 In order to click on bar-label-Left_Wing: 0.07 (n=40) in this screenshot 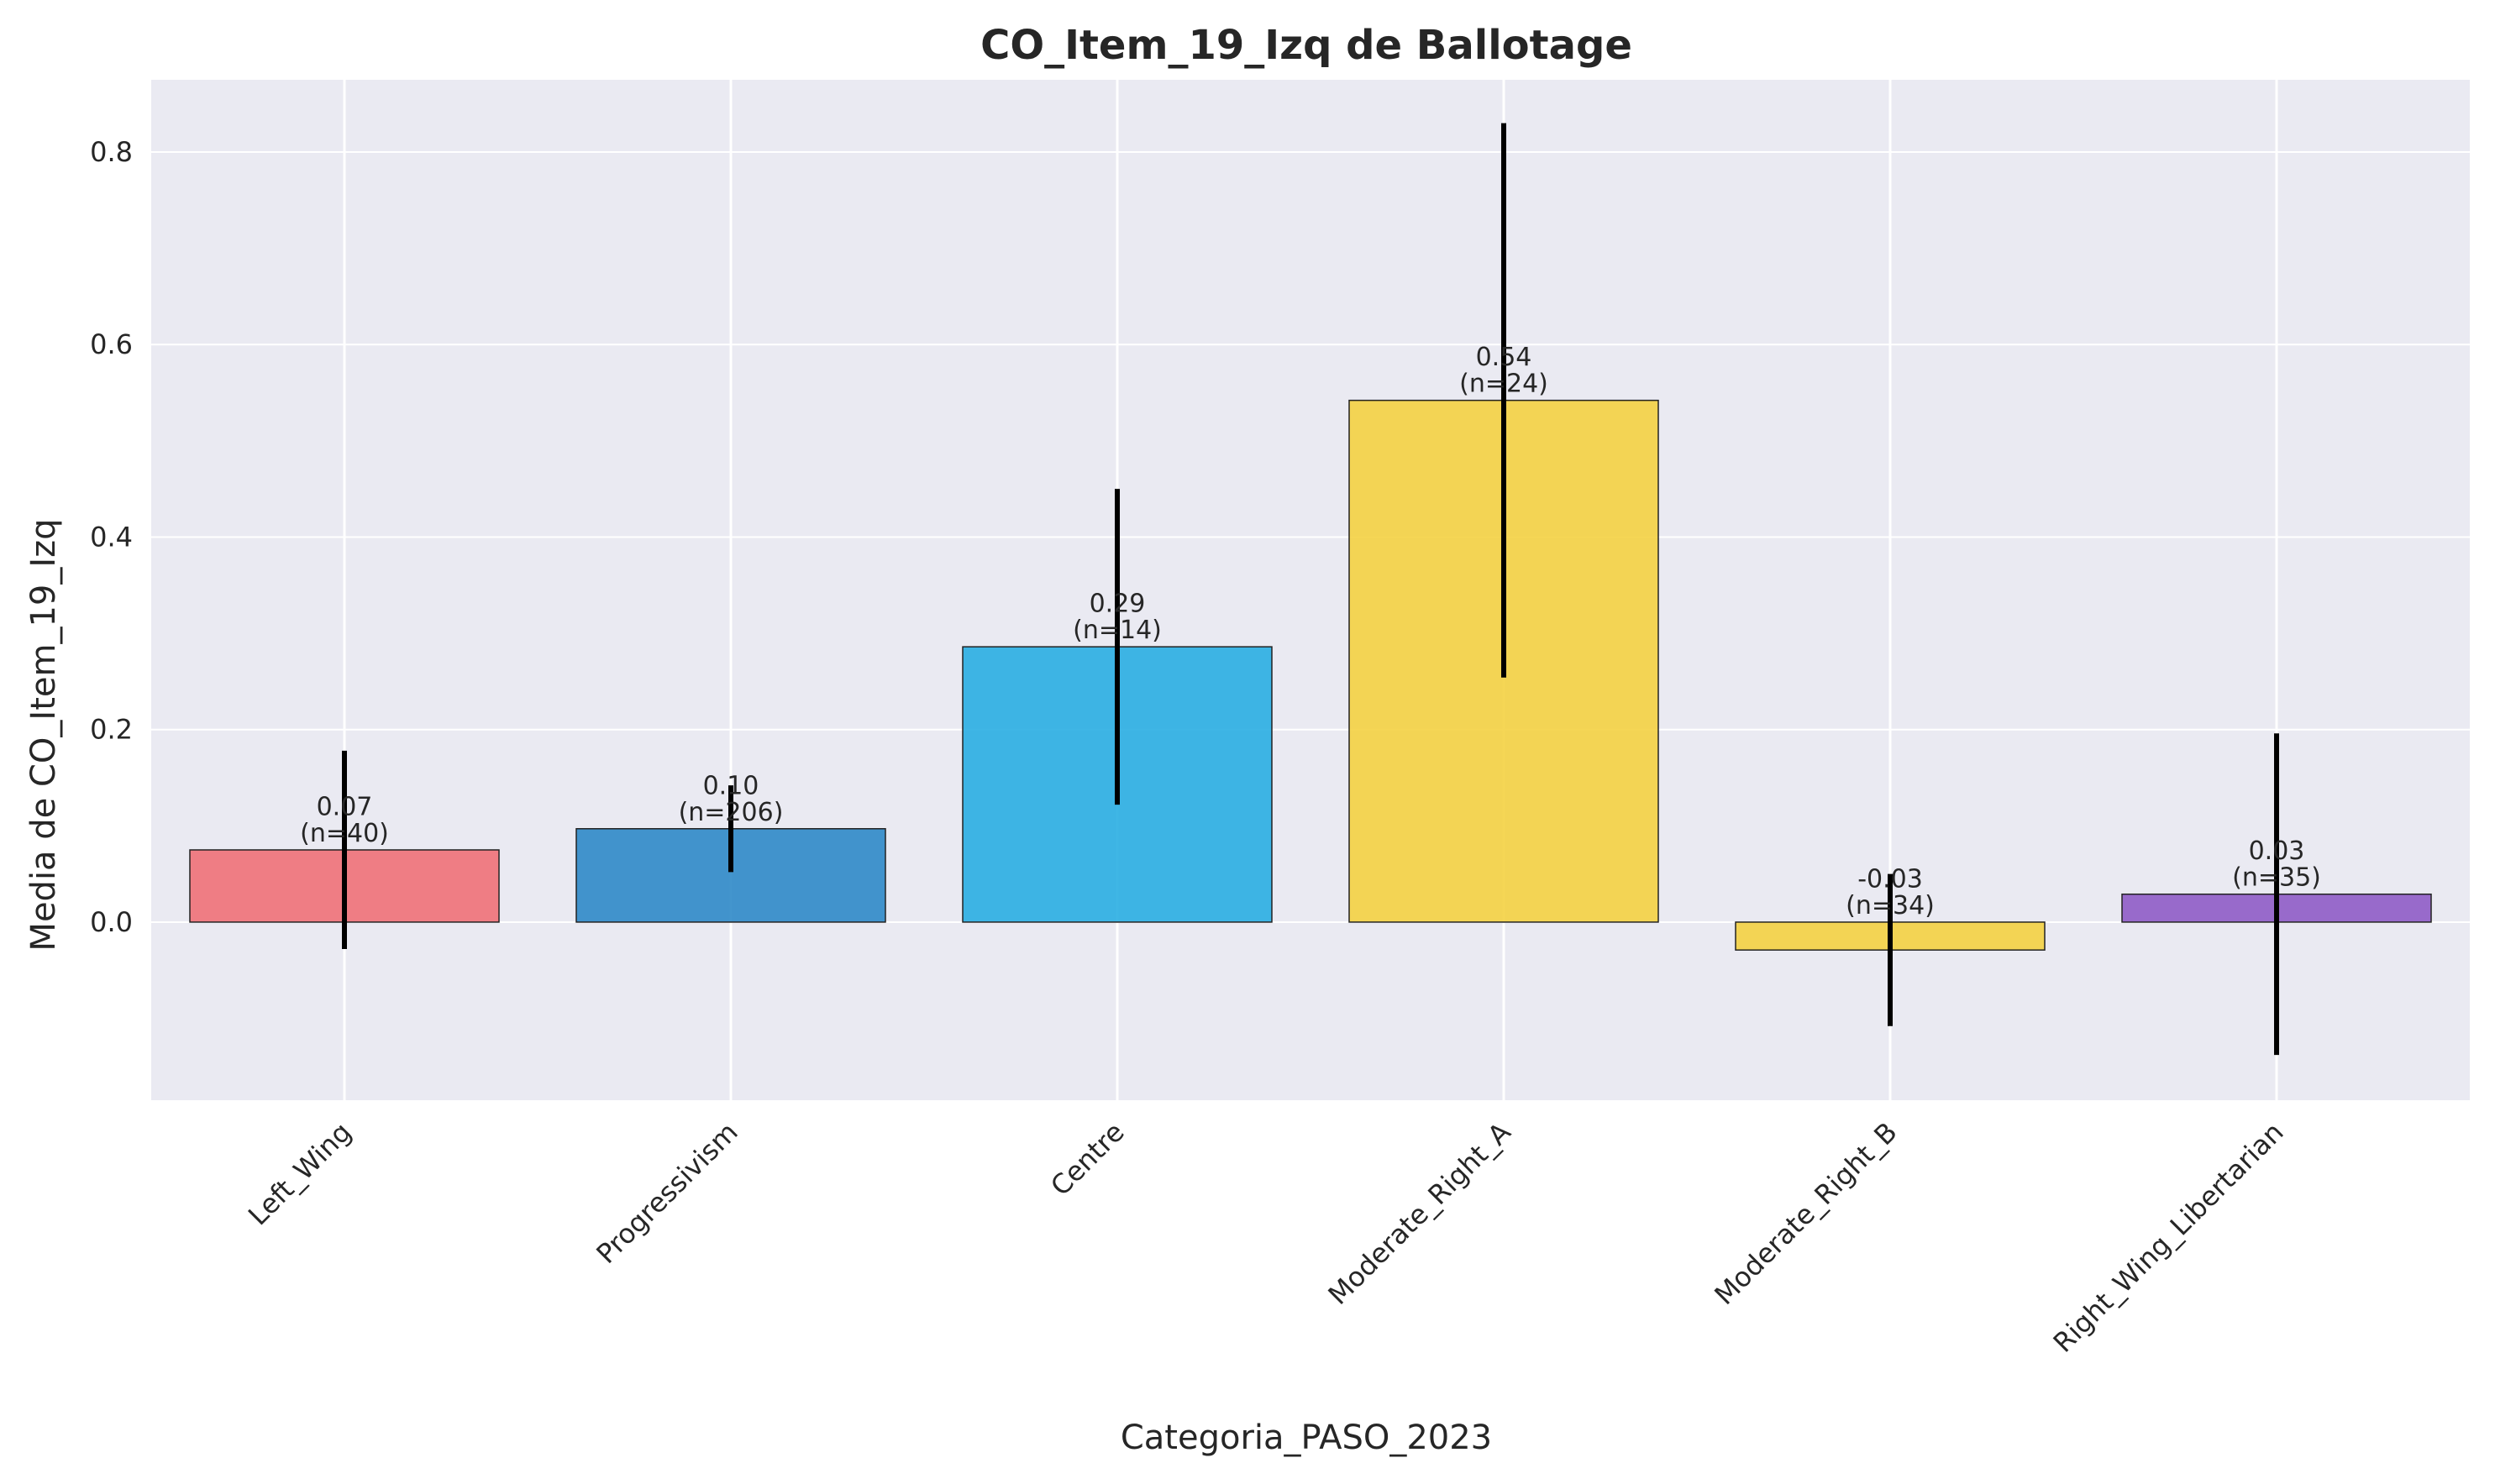, I will do `click(345, 820)`.